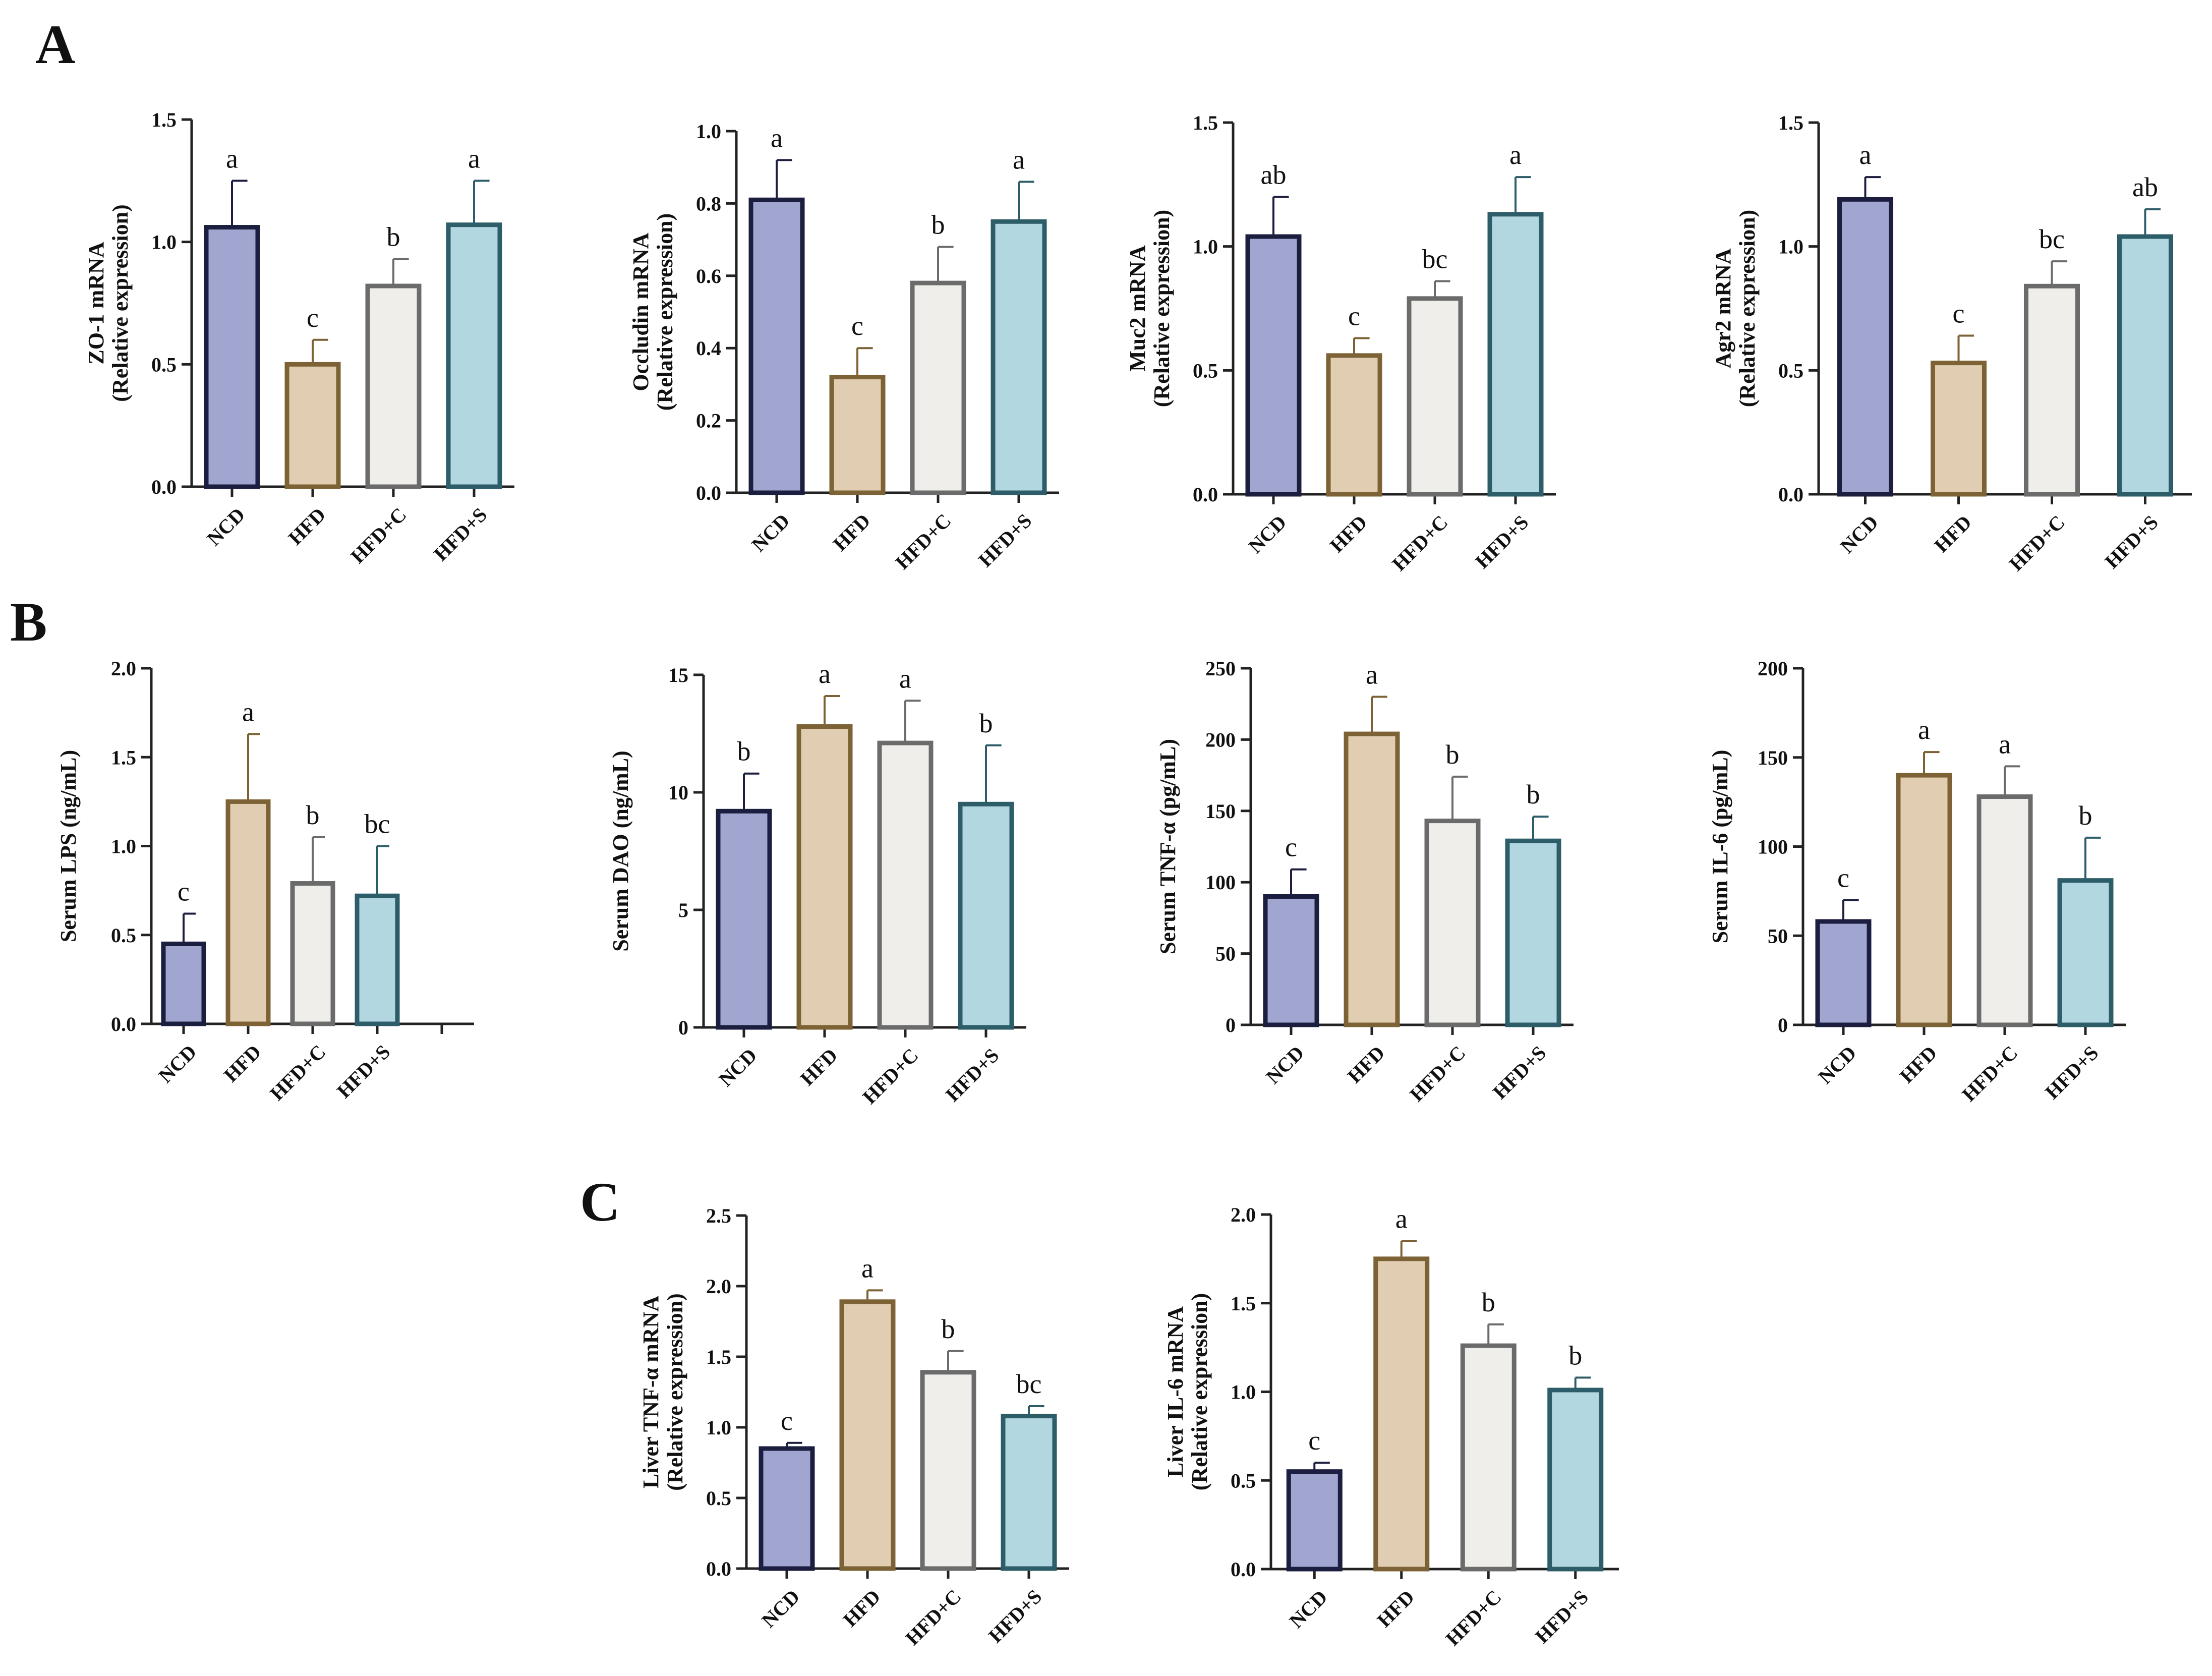 The height and width of the screenshot is (1676, 2212). I want to click on y-axis-title: Muc2 mRNA, so click(1137, 308).